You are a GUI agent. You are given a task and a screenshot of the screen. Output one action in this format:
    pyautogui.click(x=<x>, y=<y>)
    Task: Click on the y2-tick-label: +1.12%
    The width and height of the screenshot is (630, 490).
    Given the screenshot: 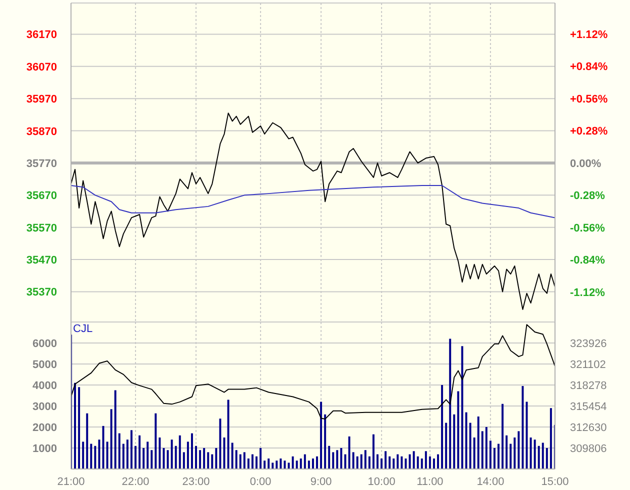 What is the action you would take?
    pyautogui.click(x=589, y=34)
    